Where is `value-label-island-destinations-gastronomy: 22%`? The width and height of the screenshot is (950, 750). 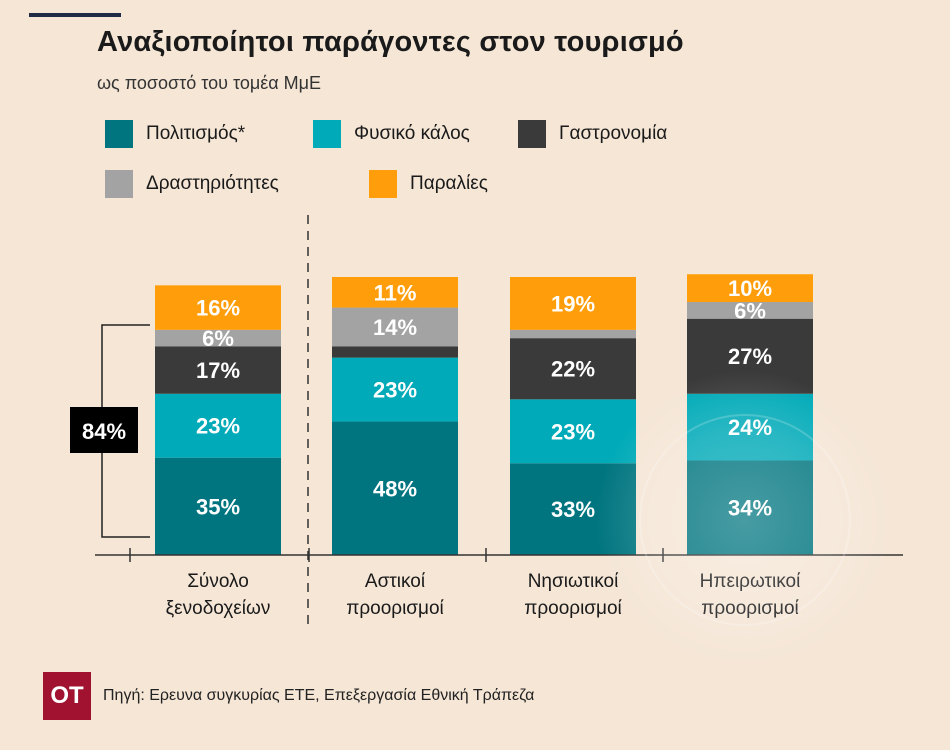 value-label-island-destinations-gastronomy: 22% is located at coordinates (573, 369).